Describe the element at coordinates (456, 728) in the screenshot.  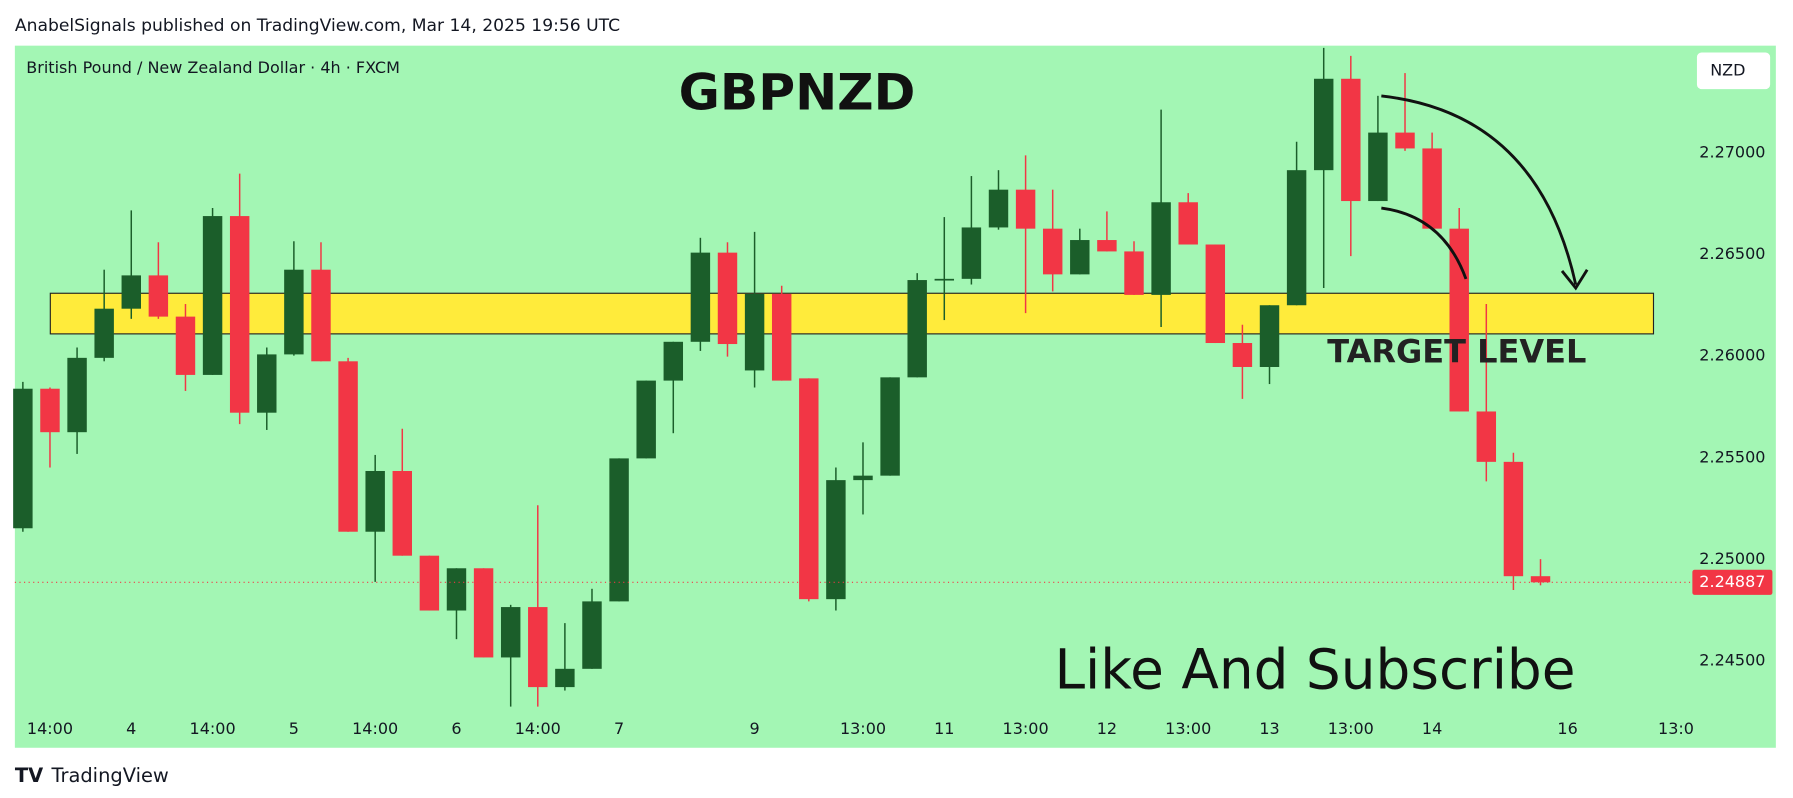
I see `x-tick-label: 6` at that location.